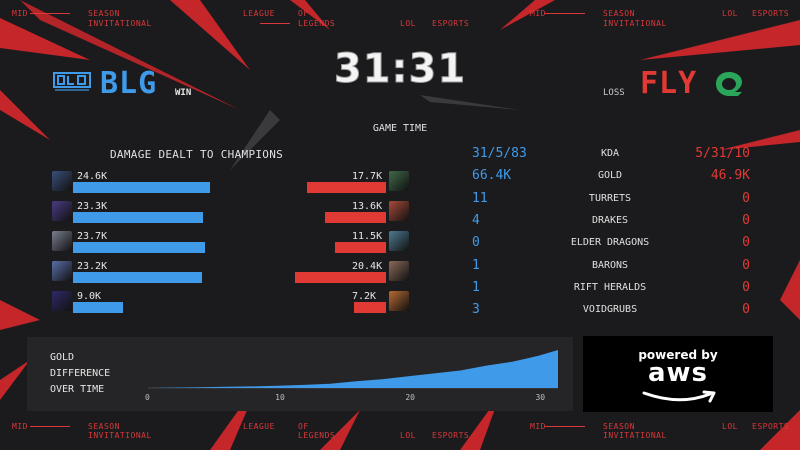  What do you see at coordinates (280, 397) in the screenshot?
I see `gold-chart-tick-label: 10` at bounding box center [280, 397].